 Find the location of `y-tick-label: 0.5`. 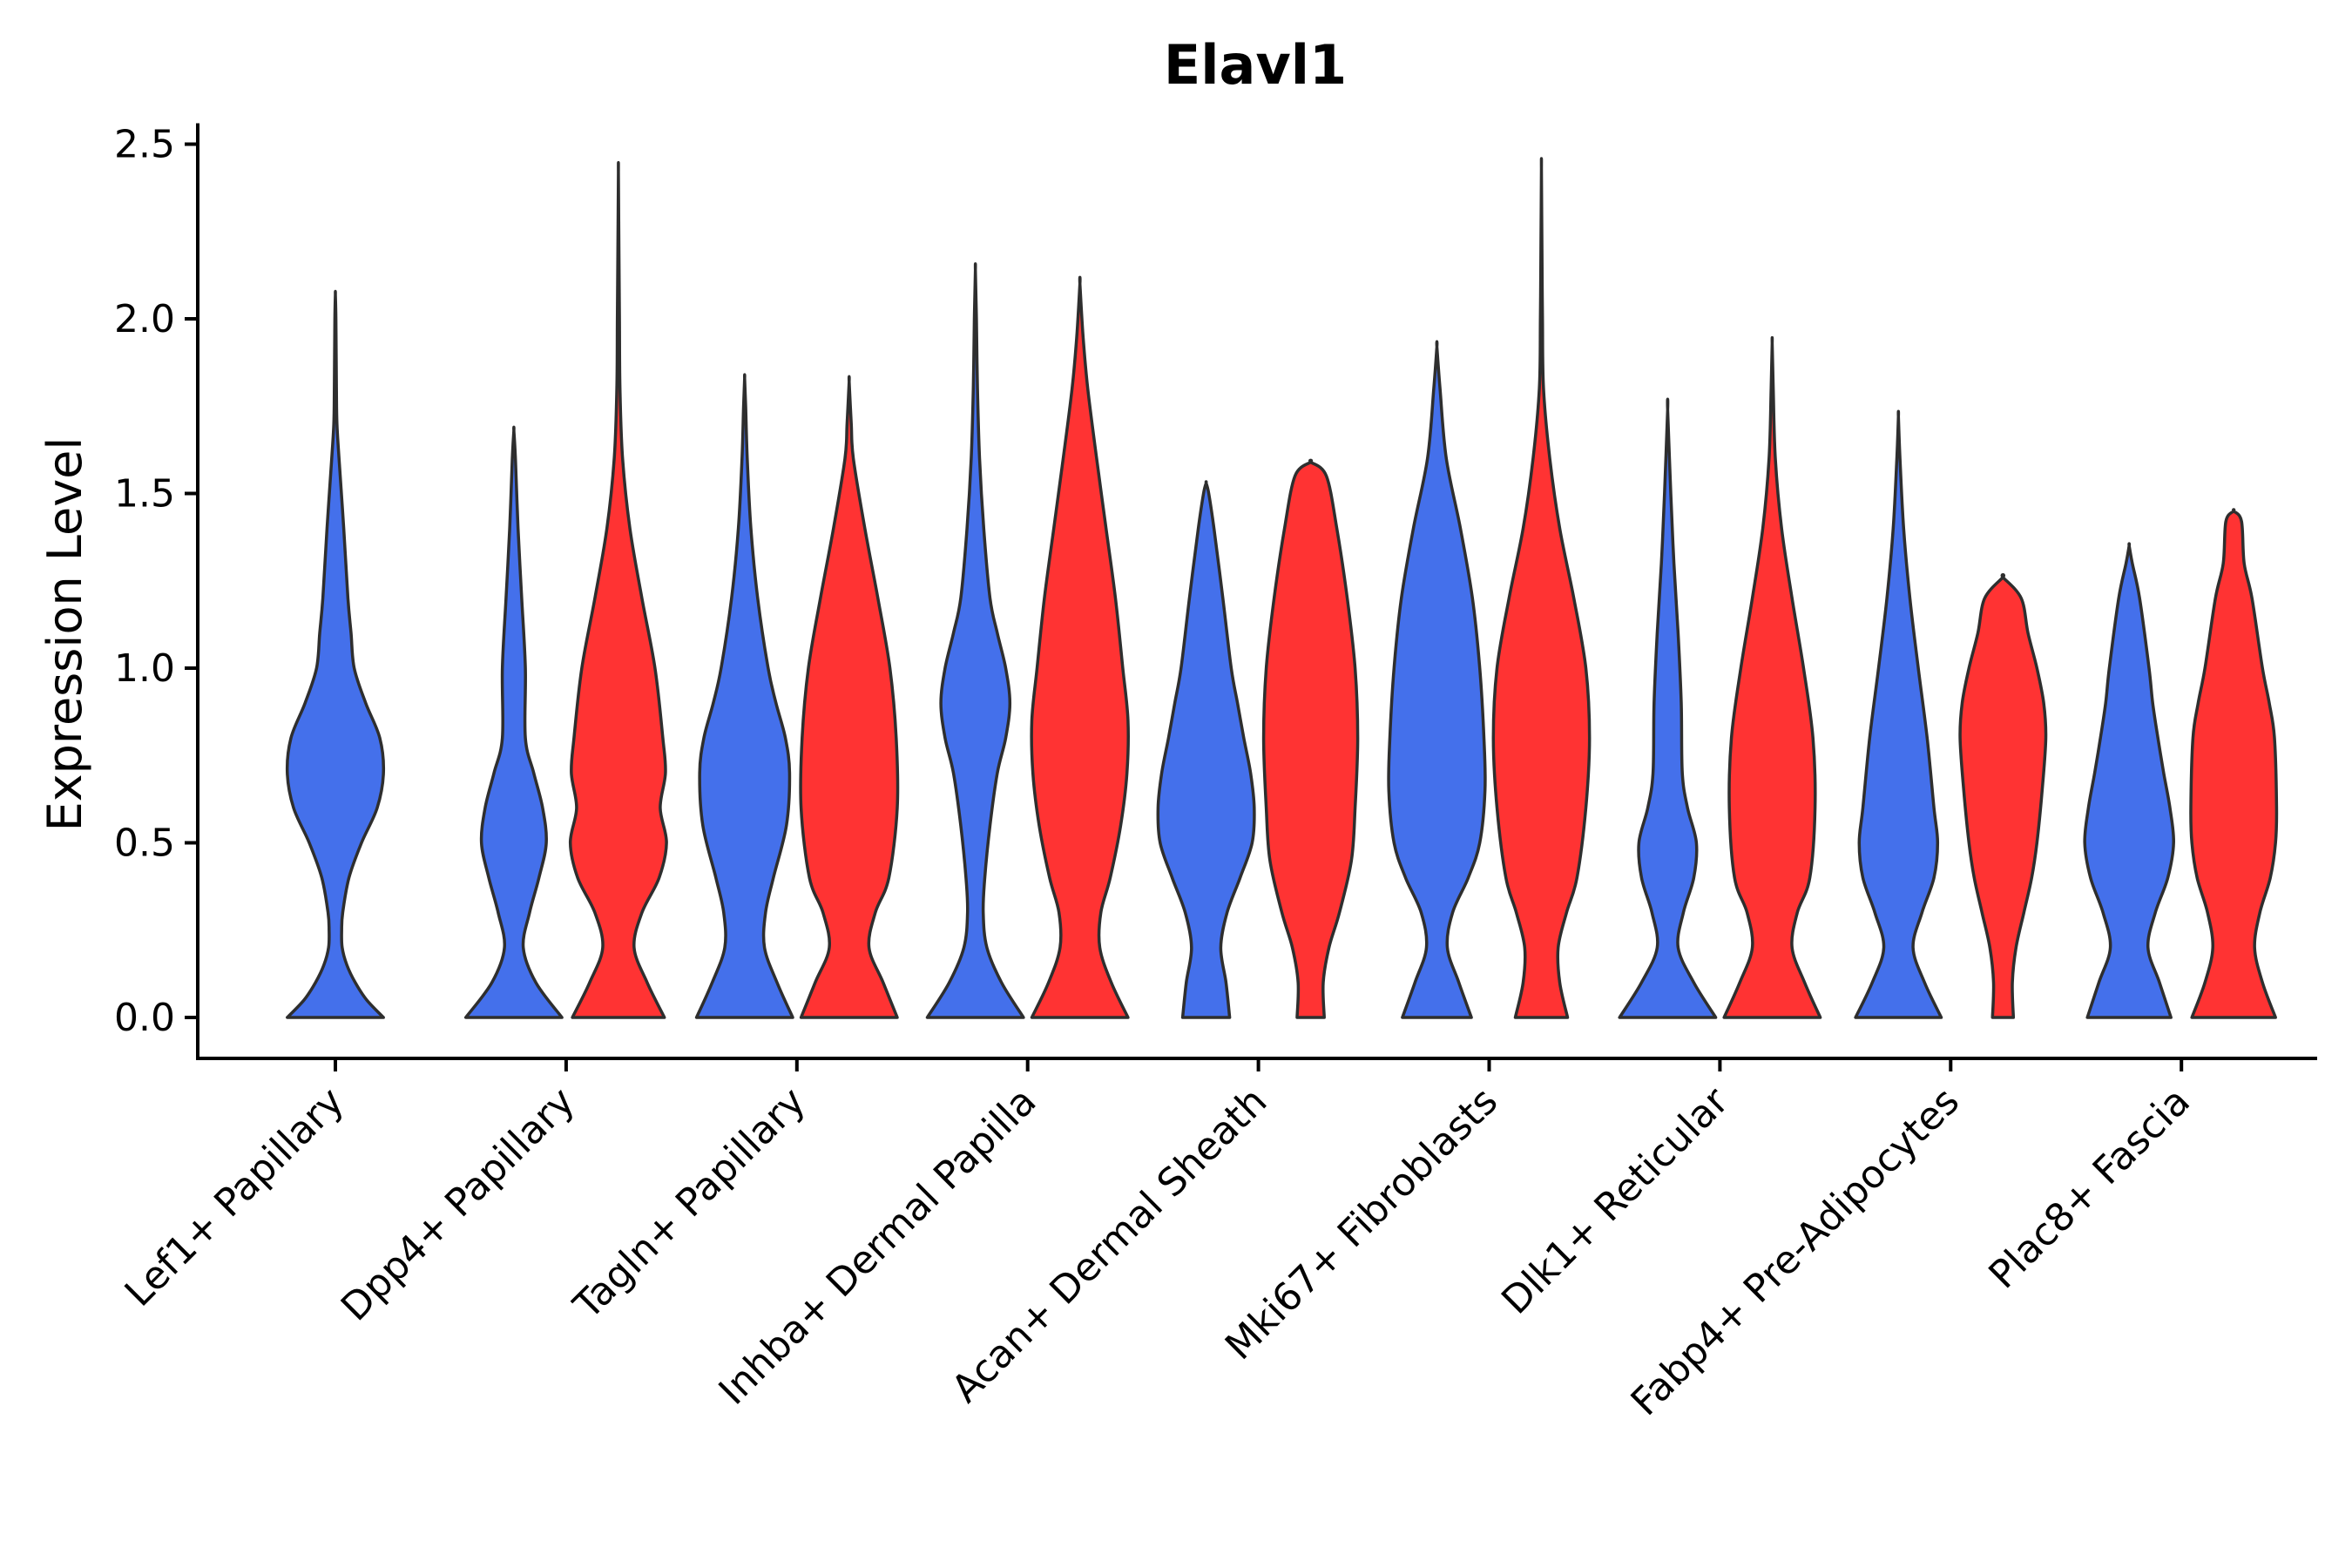

y-tick-label: 0.5 is located at coordinates (145, 844).